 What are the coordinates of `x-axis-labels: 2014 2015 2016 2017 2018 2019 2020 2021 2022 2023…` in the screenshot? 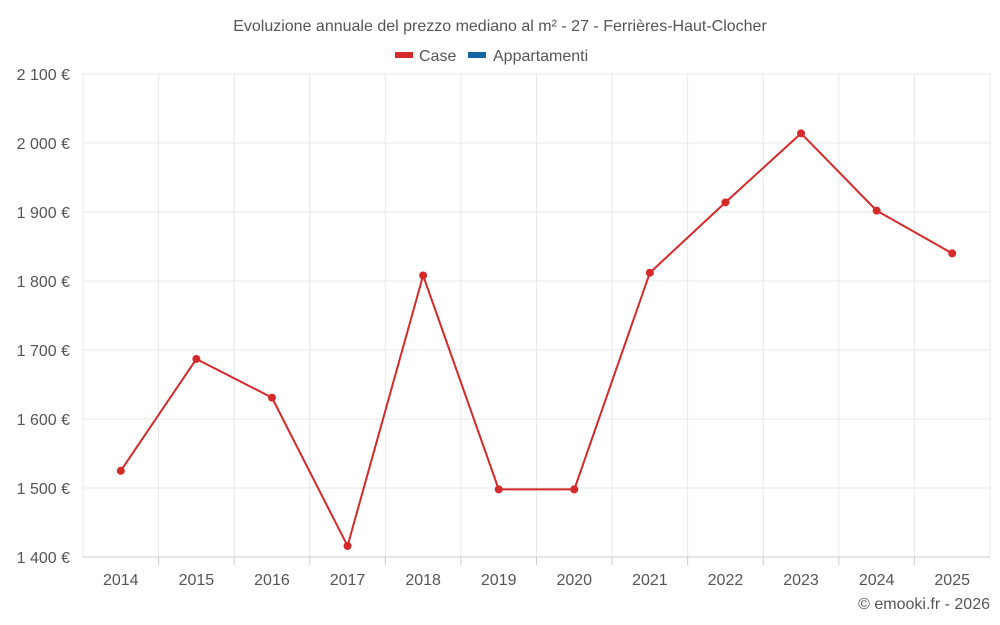 It's located at (536, 580).